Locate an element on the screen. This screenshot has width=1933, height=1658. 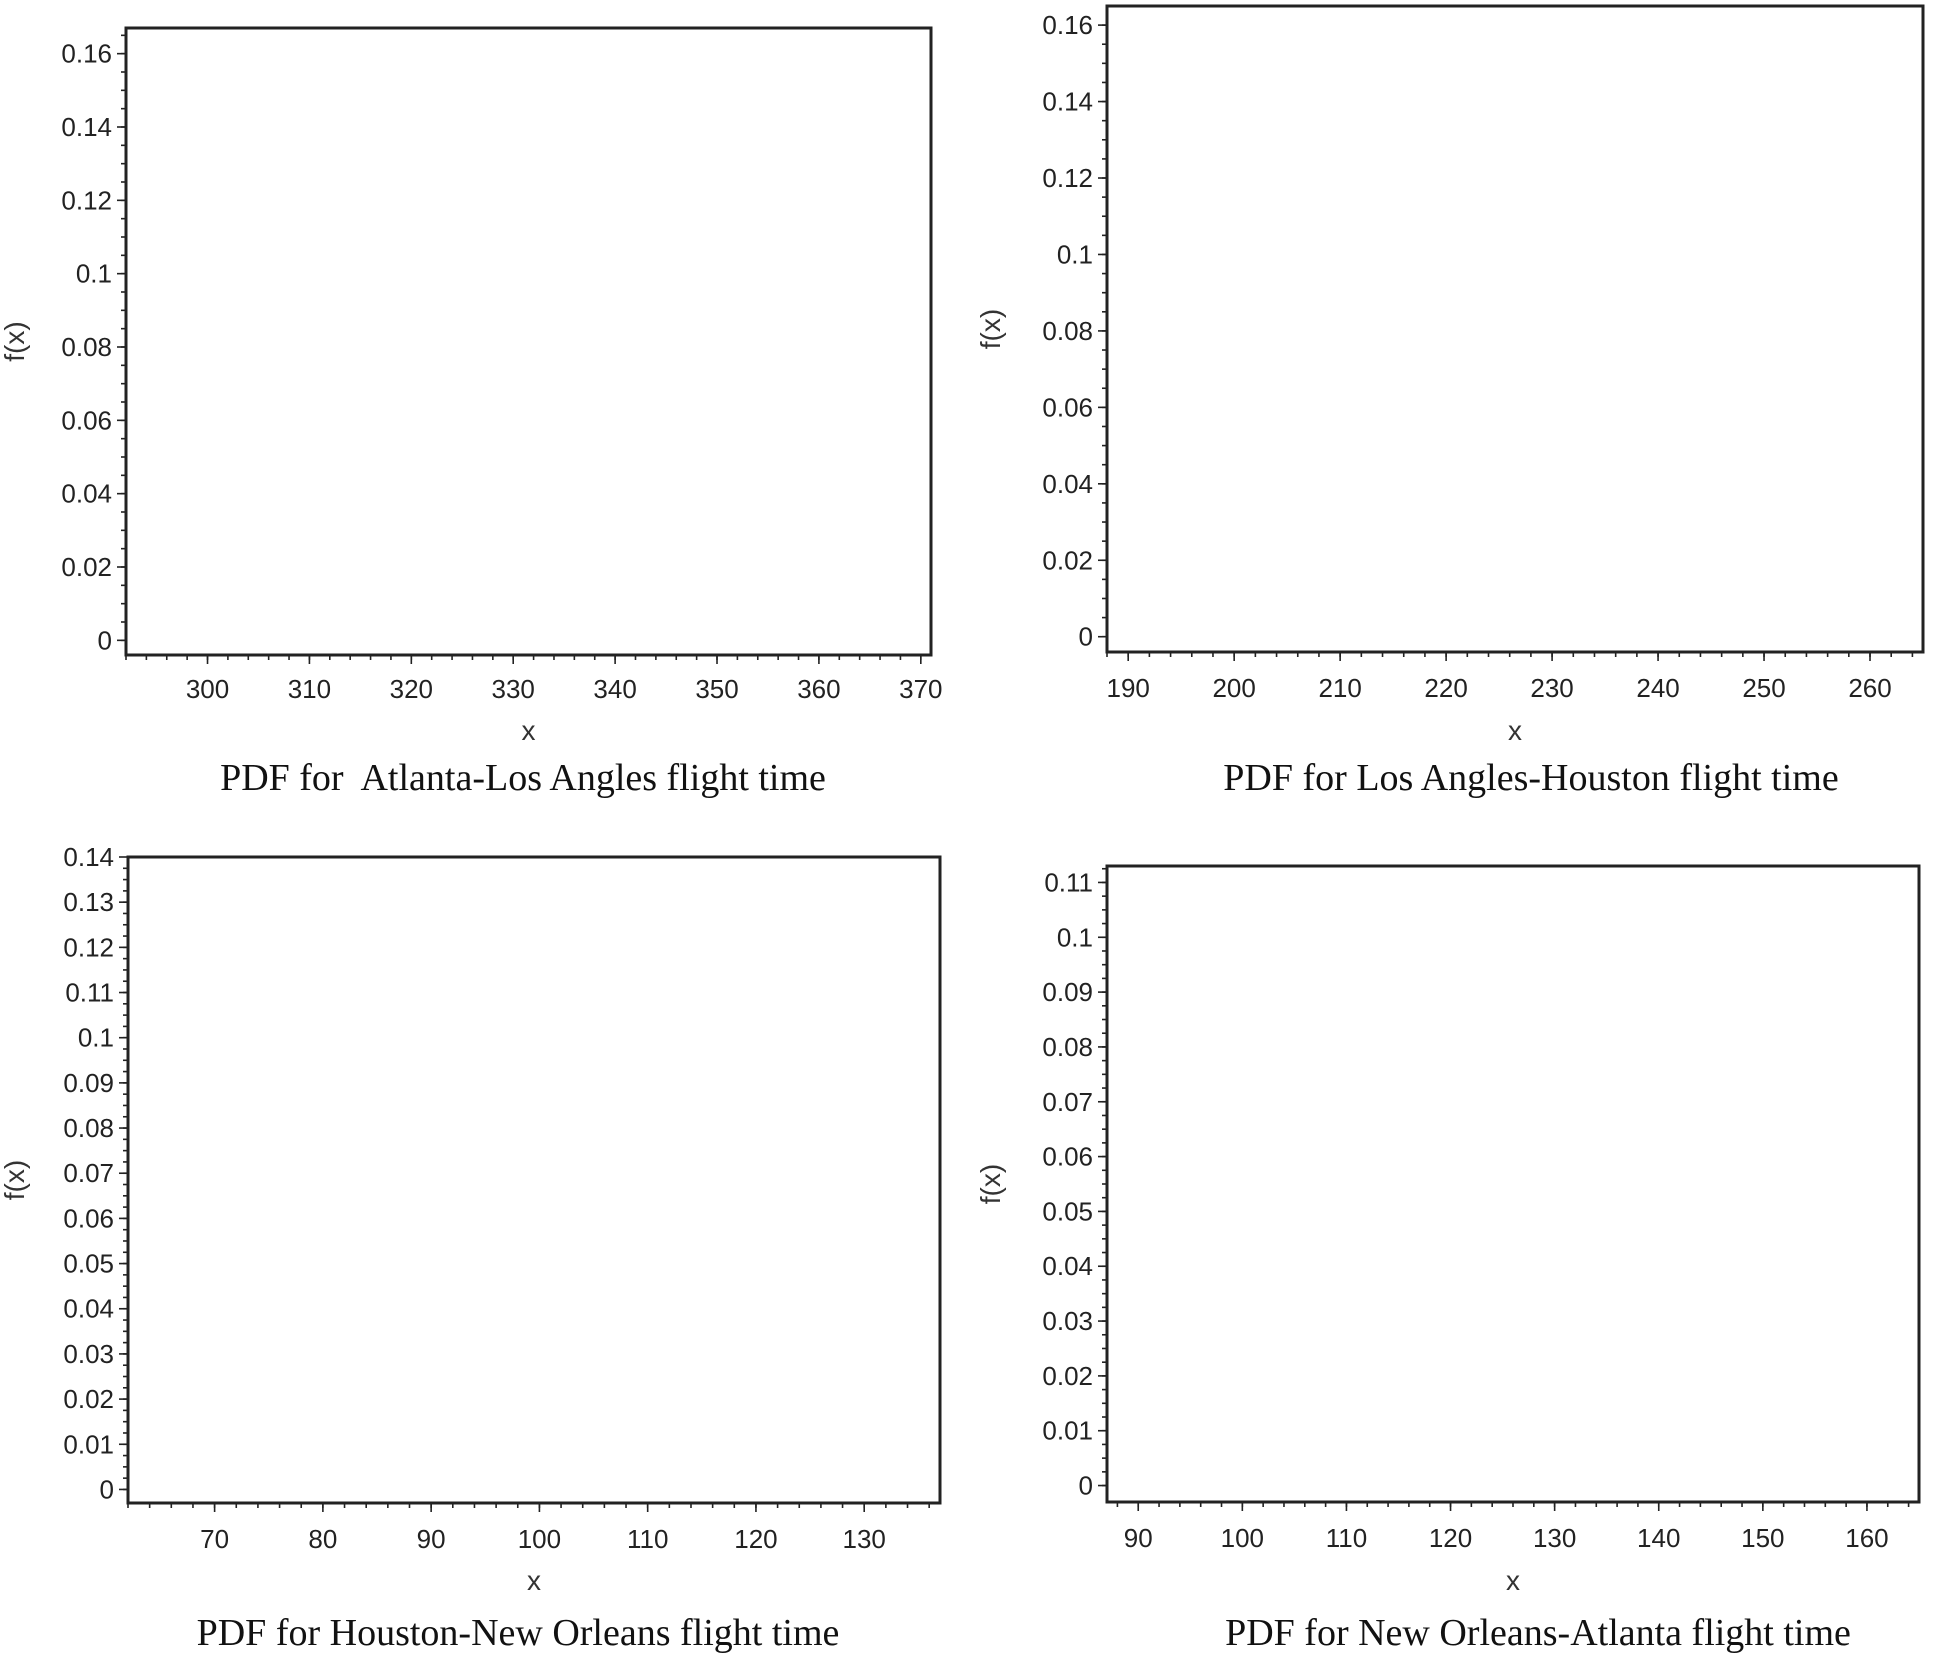
x-tick-label: 260 is located at coordinates (1869, 688).